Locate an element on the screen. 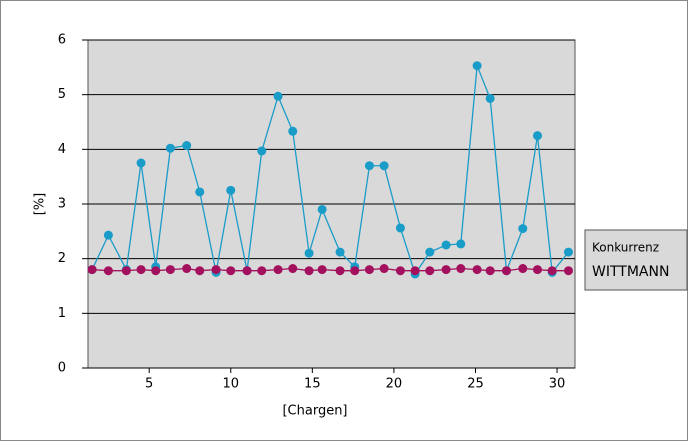  legend-label: Konkurrenz is located at coordinates (625, 248).